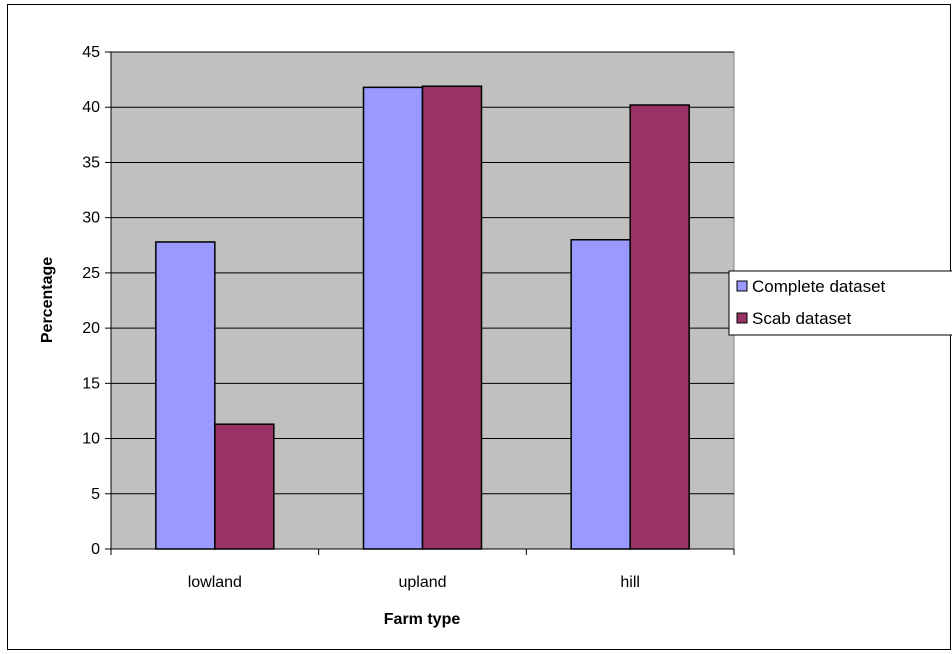 The height and width of the screenshot is (654, 952). Describe the element at coordinates (393, 318) in the screenshot. I see `bar-complete-dataset-upland` at that location.